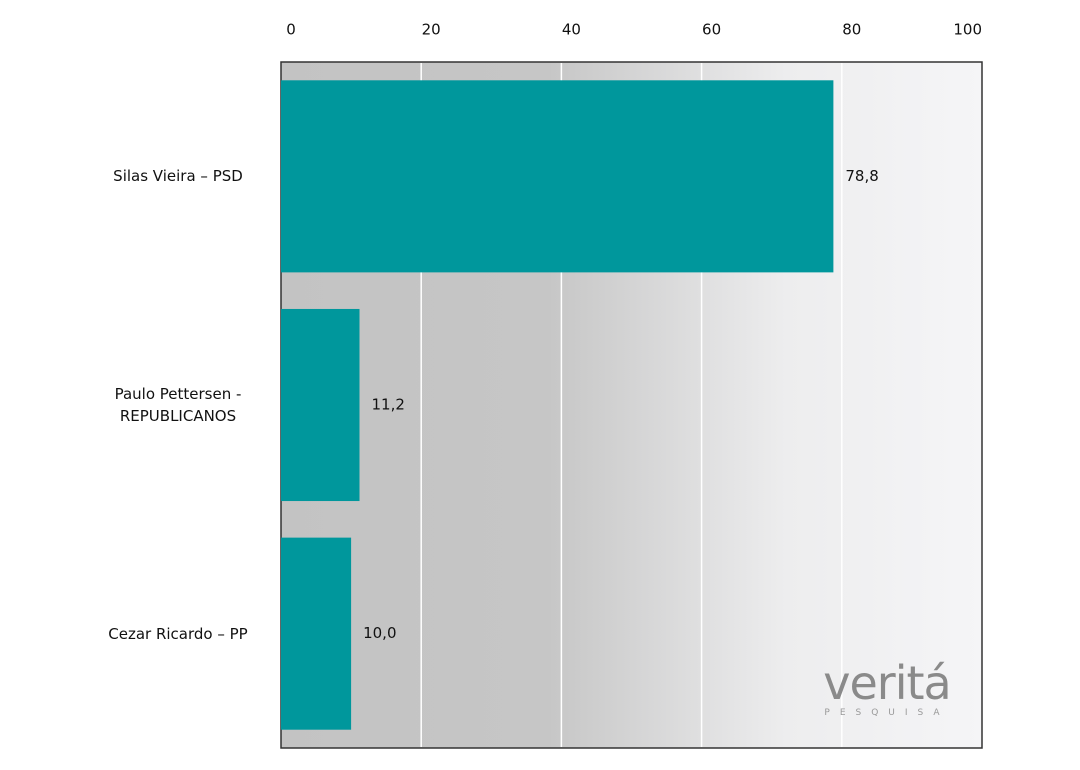 This screenshot has height=770, width=1080. What do you see at coordinates (178, 176) in the screenshot?
I see `y-tick-label: Silas Vieira – PSD` at bounding box center [178, 176].